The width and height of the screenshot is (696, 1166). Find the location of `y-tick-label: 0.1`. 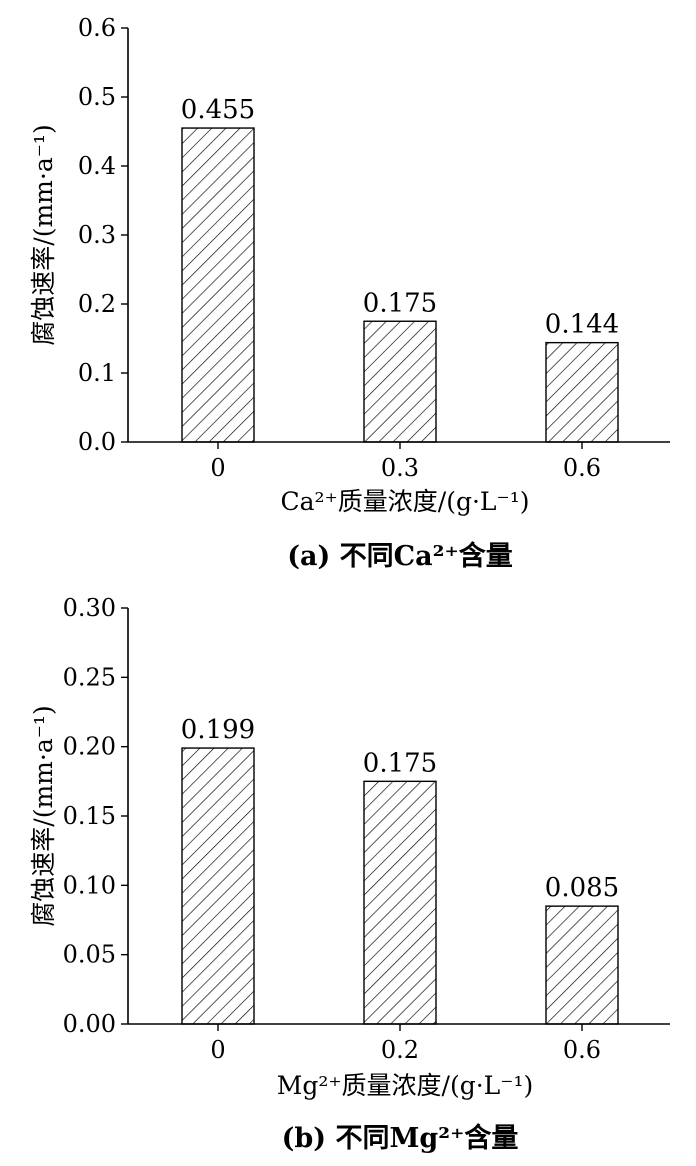

y-tick-label: 0.1 is located at coordinates (97, 373).